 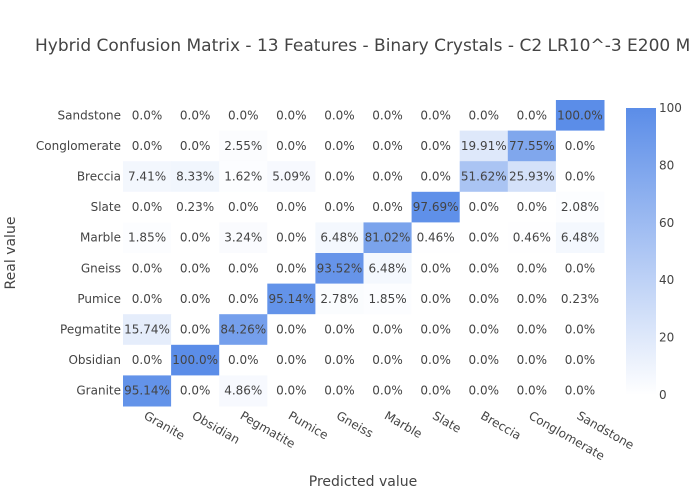 What do you see at coordinates (666, 223) in the screenshot?
I see `colorbar-tick-label: 60` at bounding box center [666, 223].